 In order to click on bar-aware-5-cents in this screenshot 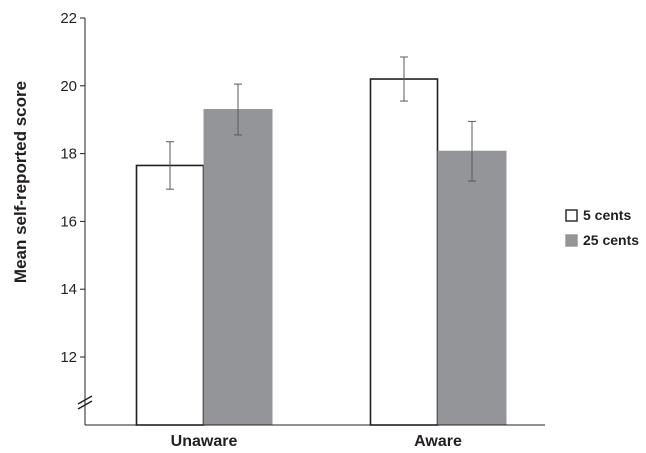, I will do `click(404, 252)`.